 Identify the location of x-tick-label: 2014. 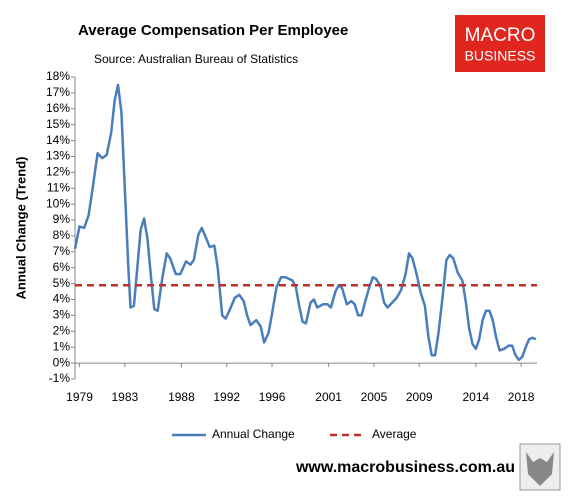
(476, 397).